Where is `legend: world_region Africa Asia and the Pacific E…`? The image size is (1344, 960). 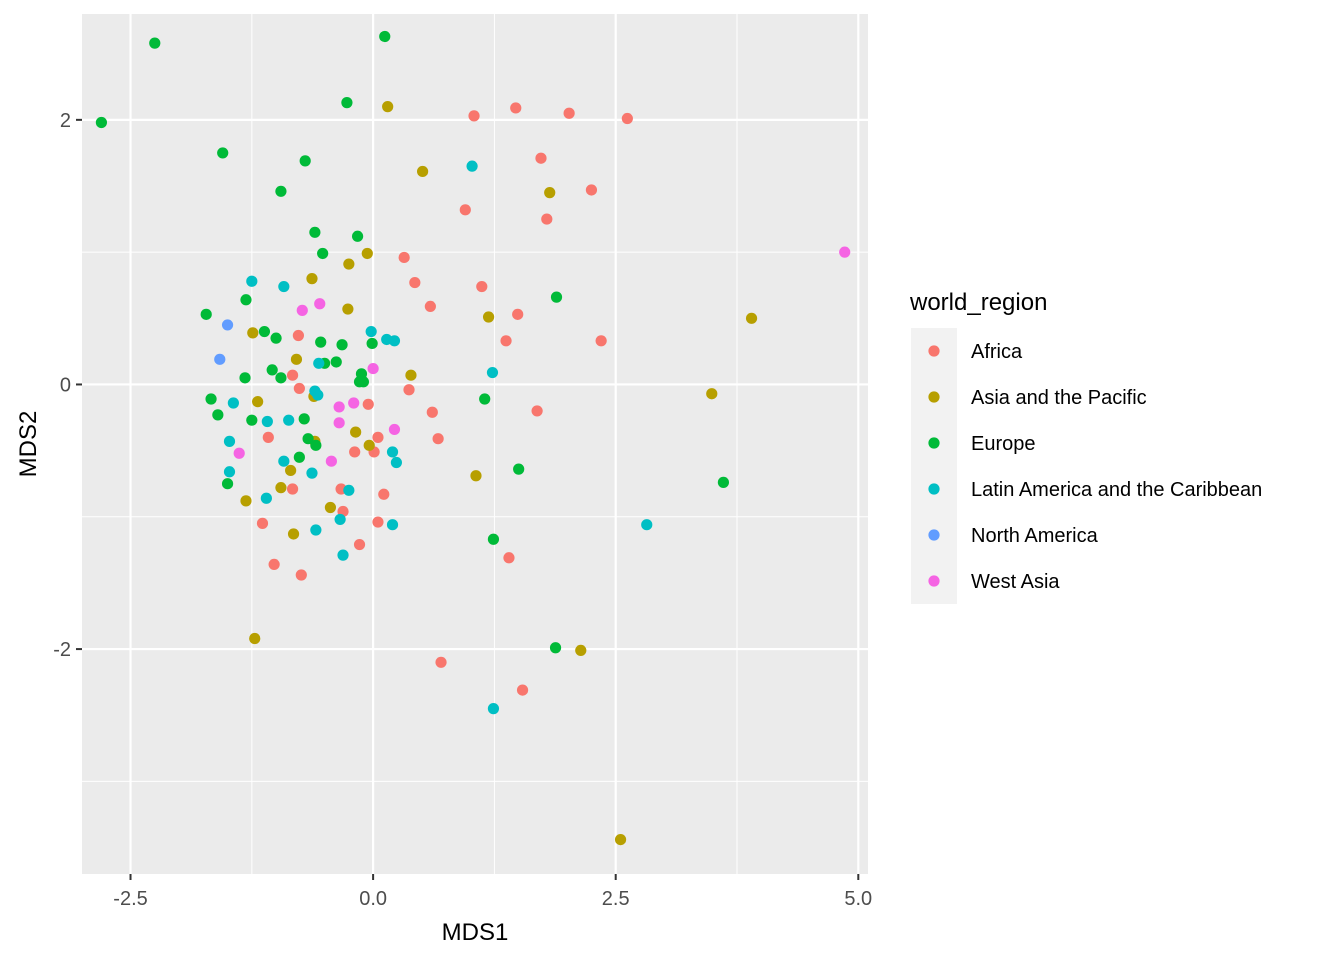
legend: world_region Africa Asia and the Pacific E… is located at coordinates (1085, 446).